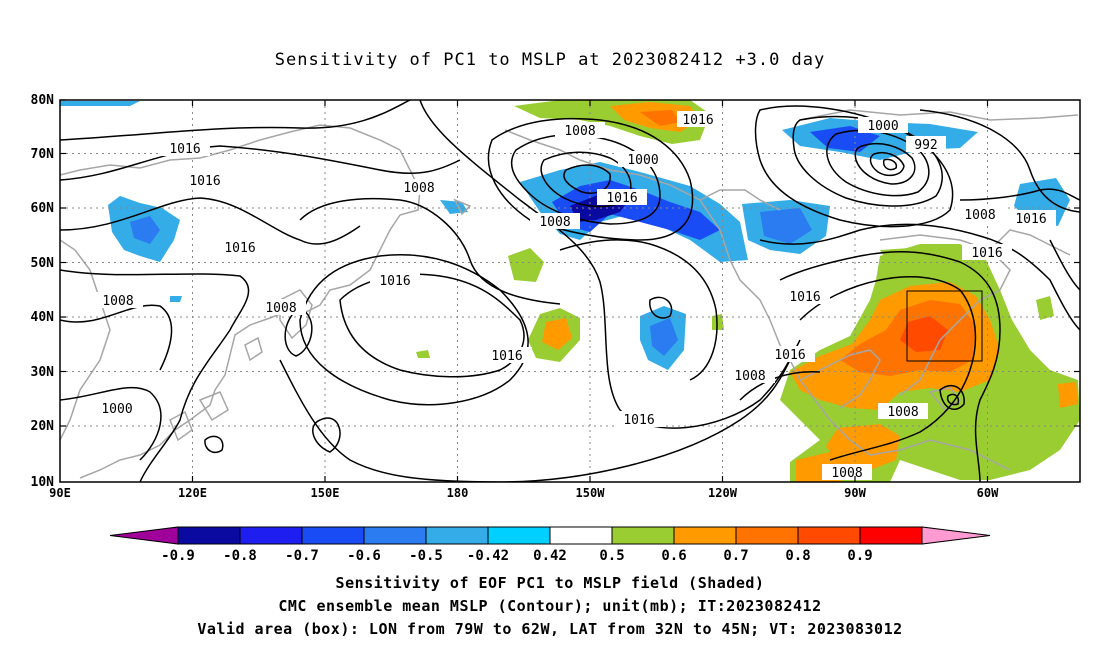  Describe the element at coordinates (488, 556) in the screenshot. I see `colorbar-label: -0.42` at that location.